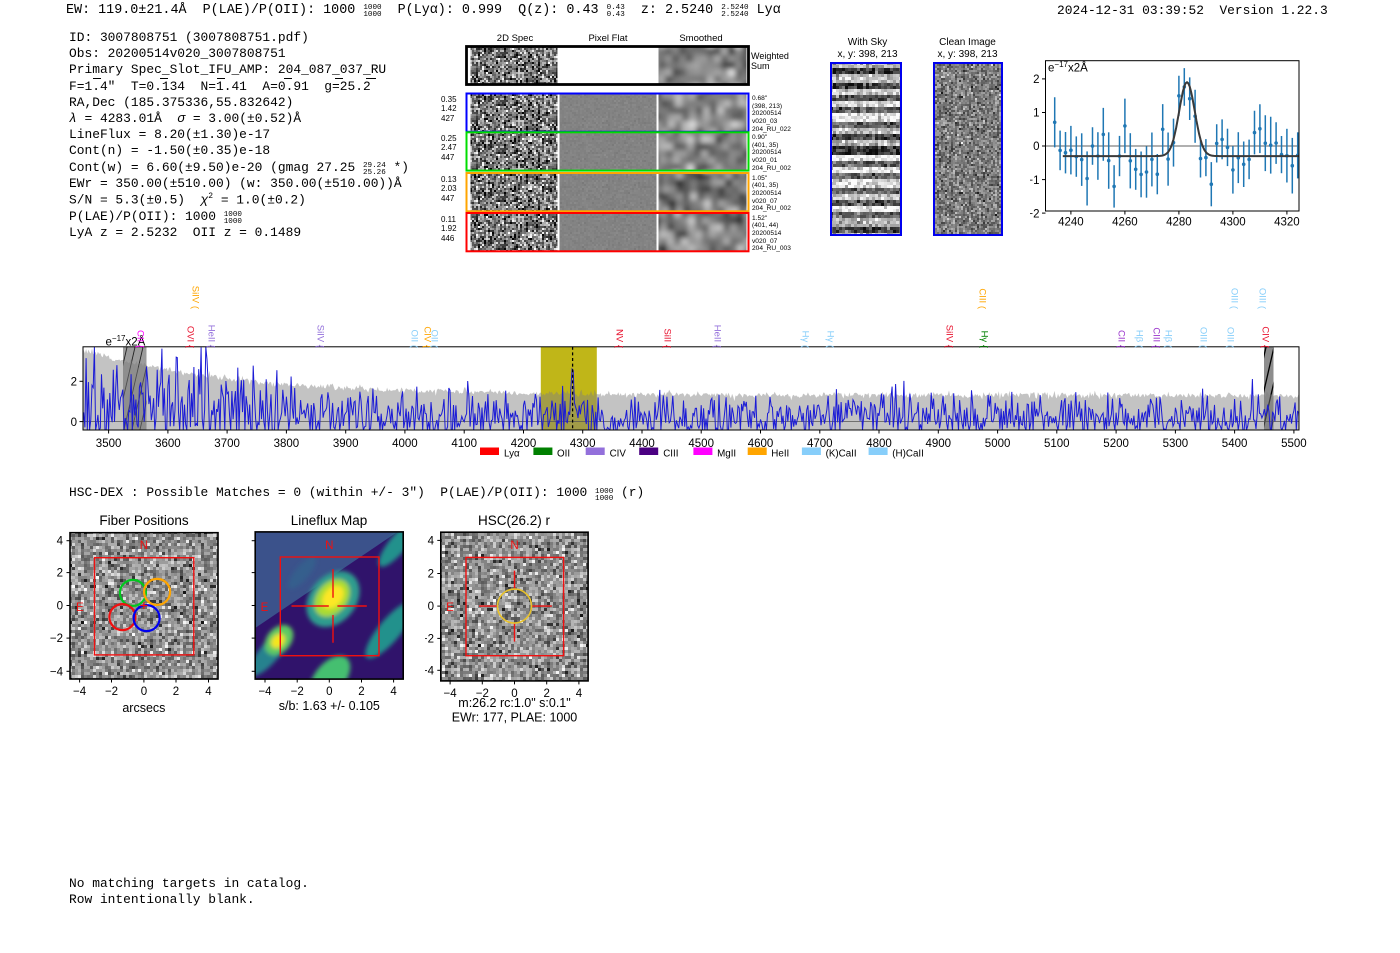 The height and width of the screenshot is (953, 1400). What do you see at coordinates (1294, 444) in the screenshot?
I see `svg-text: 5500` at bounding box center [1294, 444].